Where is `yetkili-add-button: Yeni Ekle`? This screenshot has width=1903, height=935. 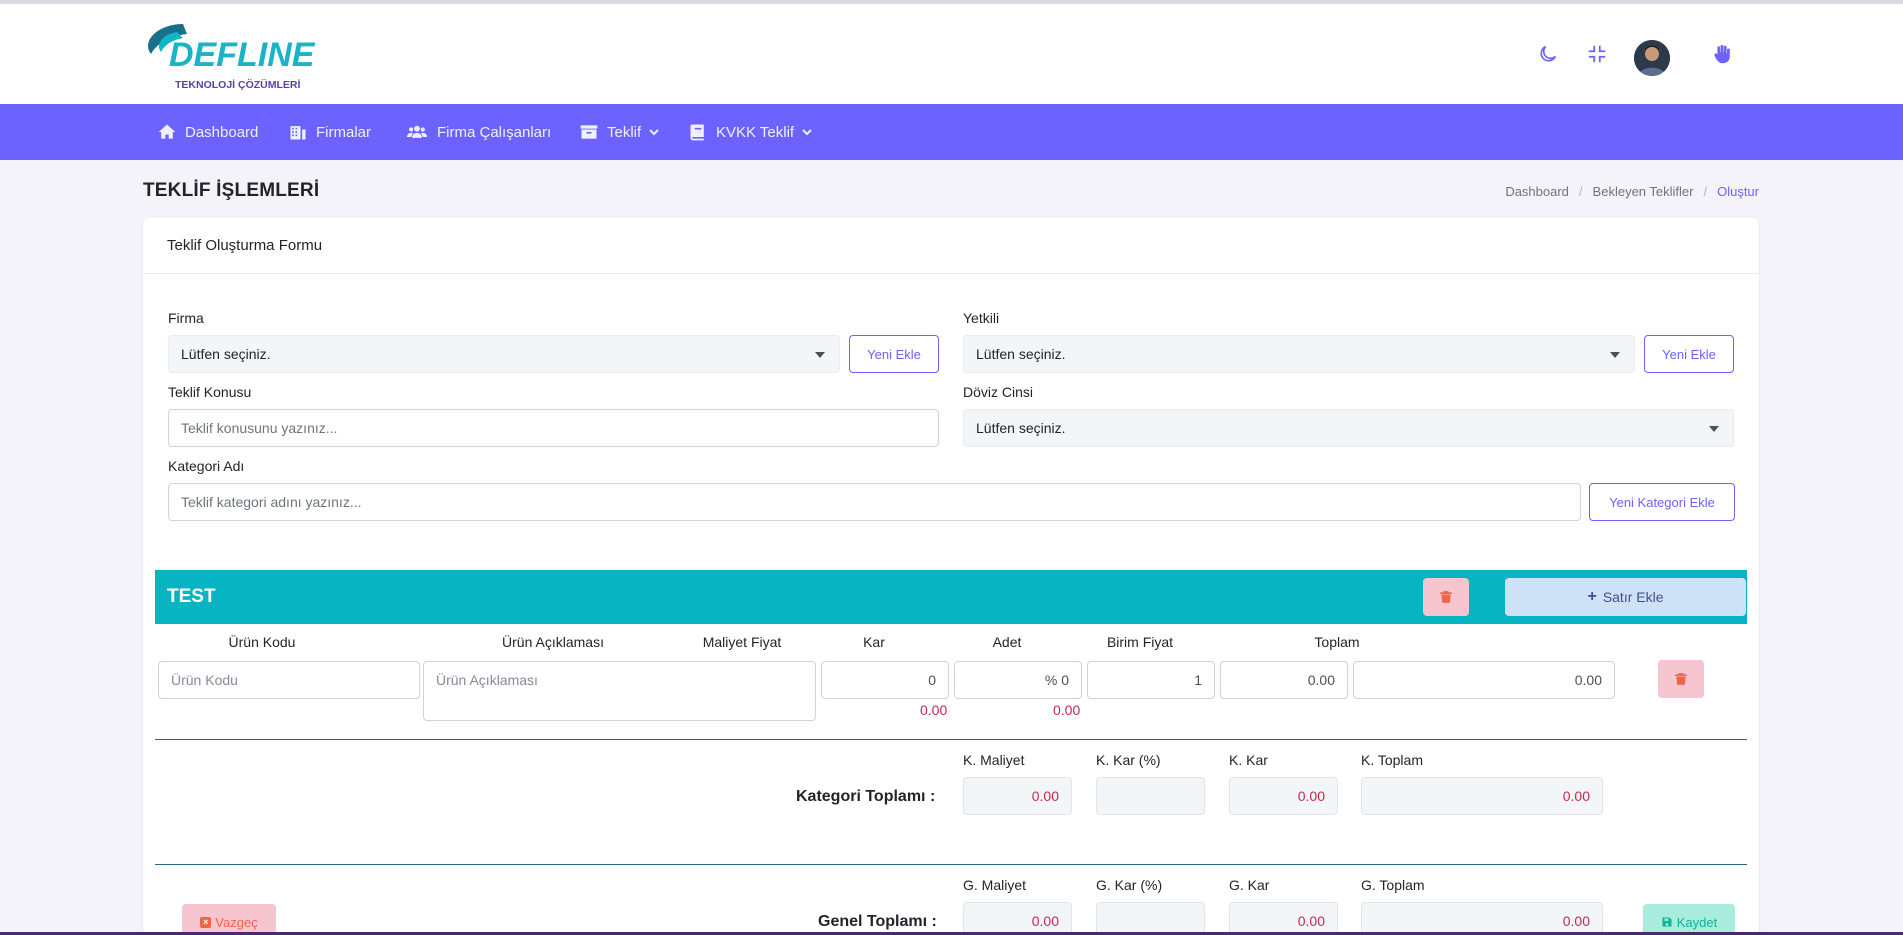 yetkili-add-button: Yeni Ekle is located at coordinates (1689, 354).